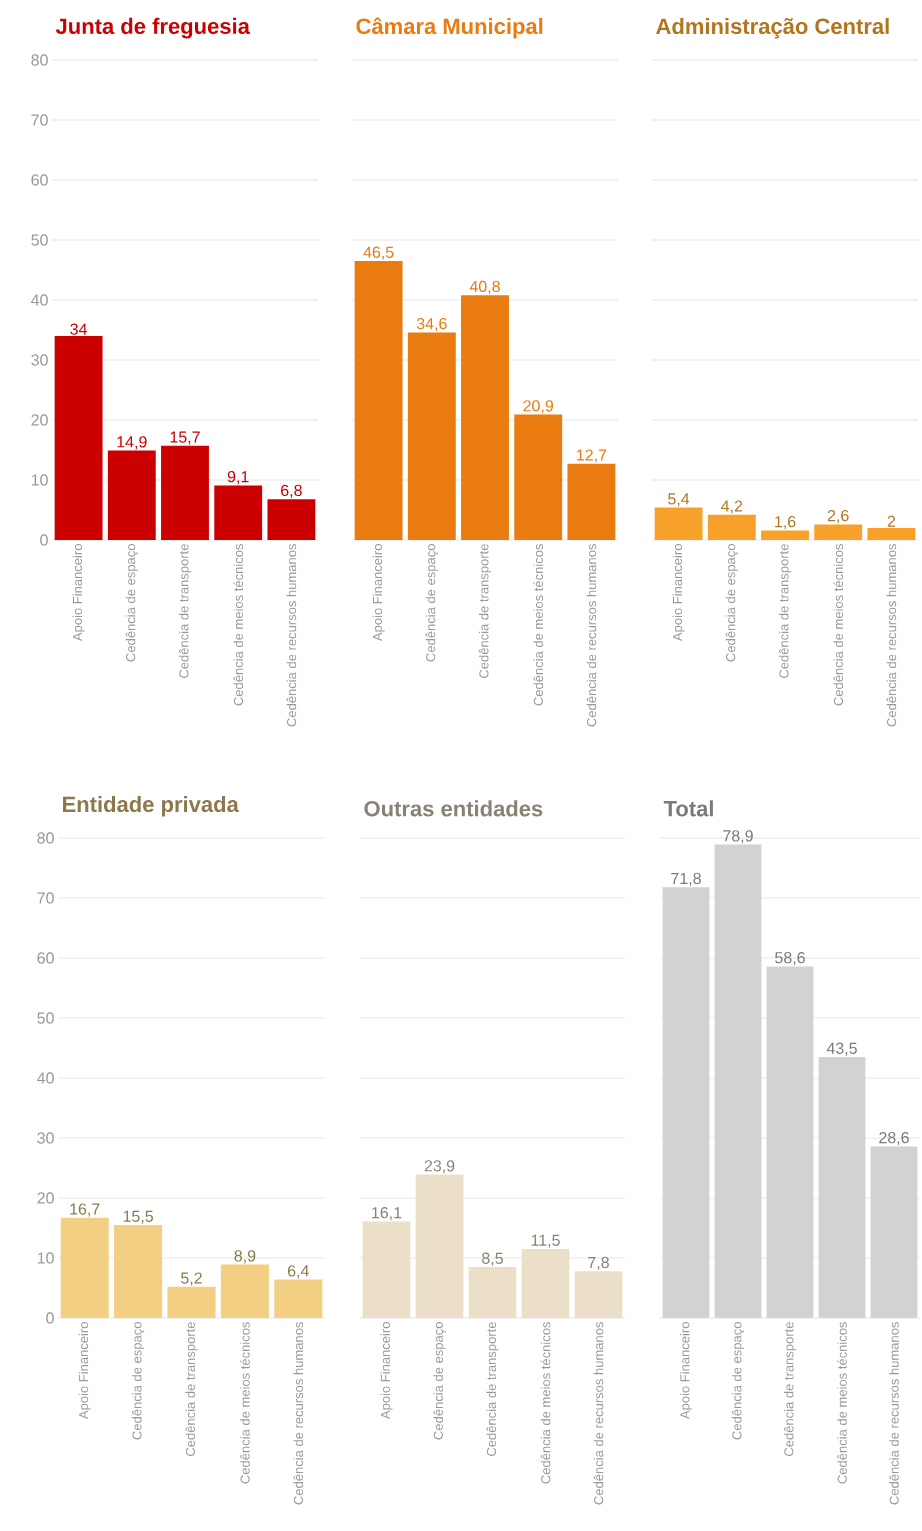 This screenshot has width=922, height=1531. What do you see at coordinates (185, 438) in the screenshot?
I see `data-label: 15,7` at bounding box center [185, 438].